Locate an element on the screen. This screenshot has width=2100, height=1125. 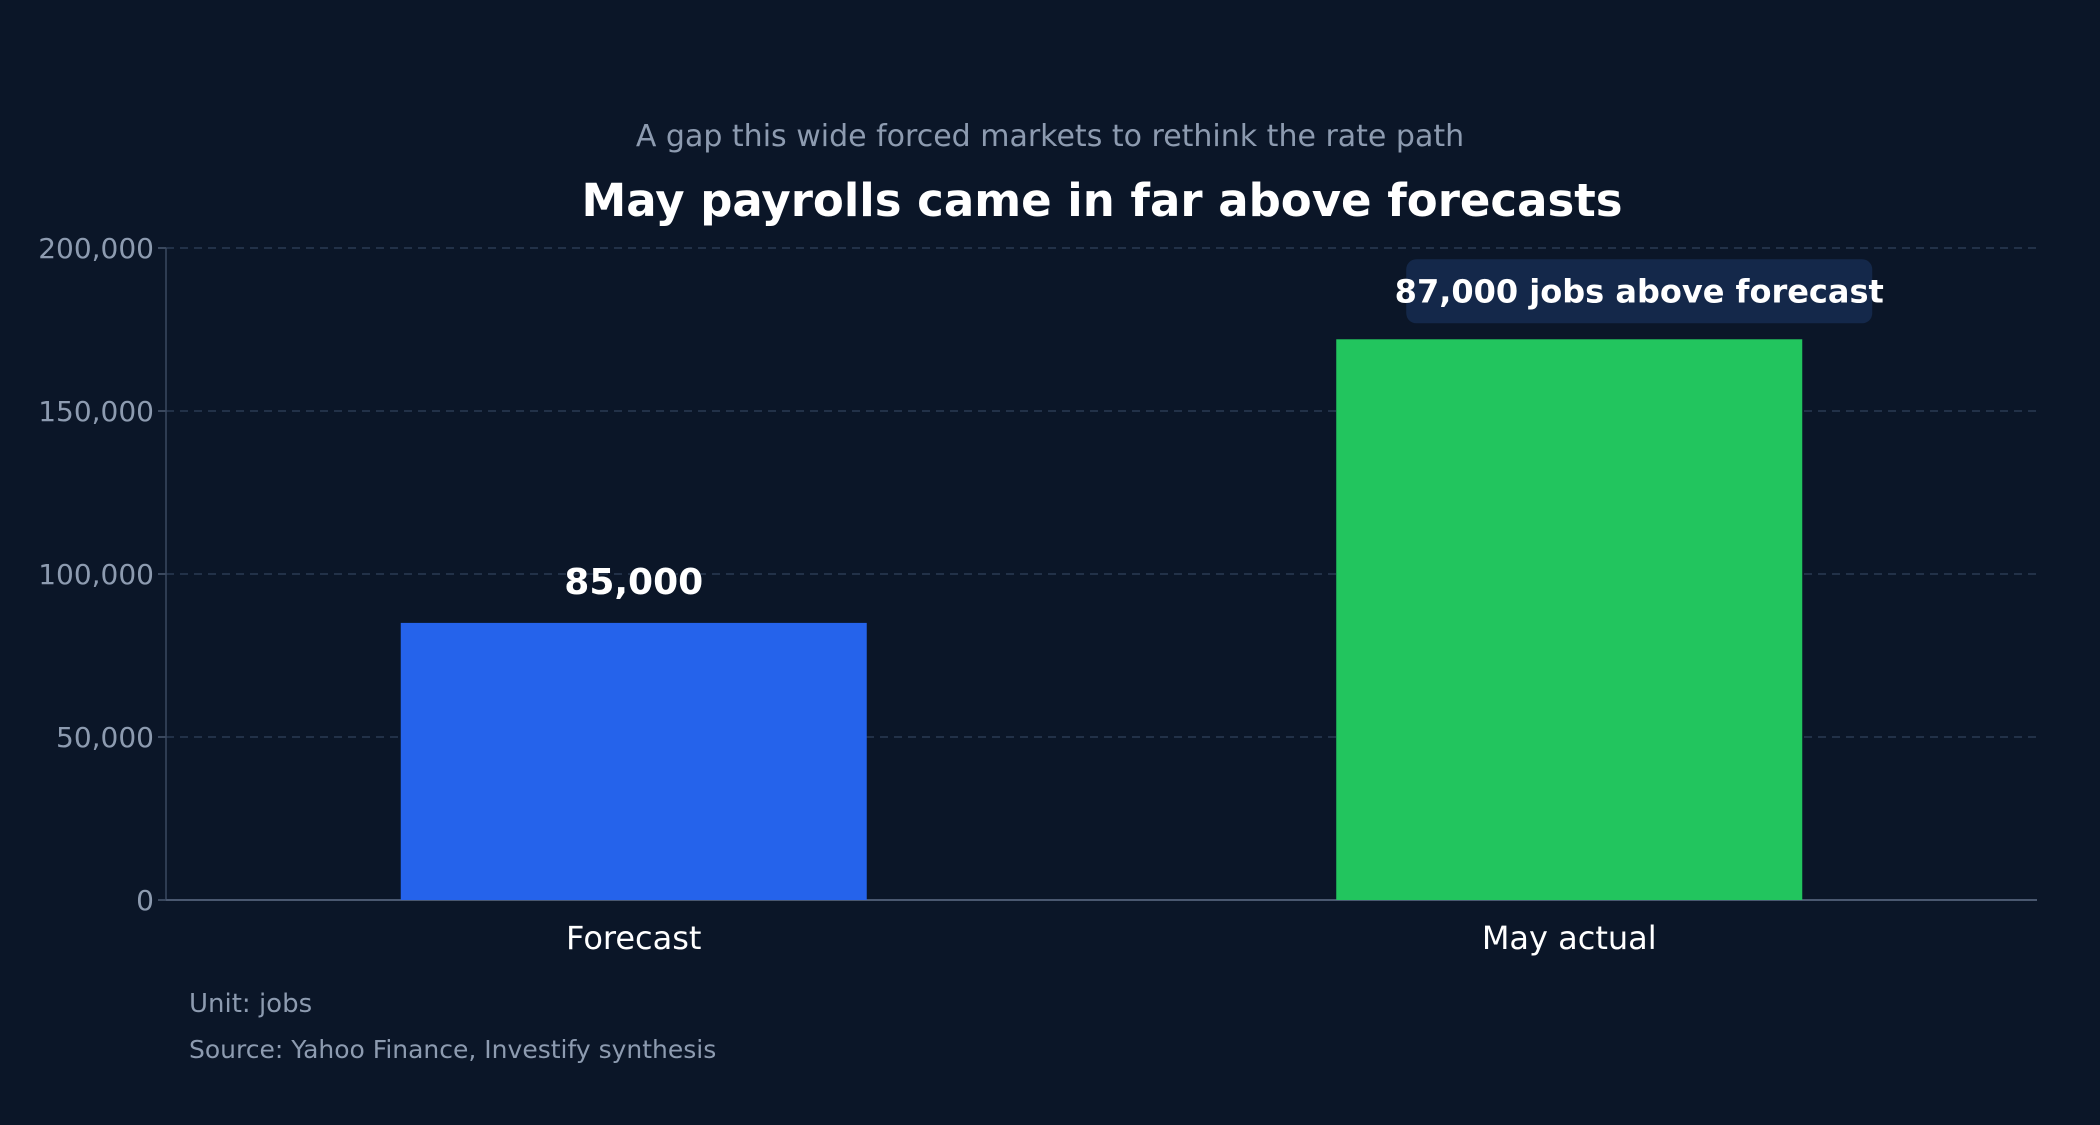
y-tick-label: 150,000 is located at coordinates (96, 411).